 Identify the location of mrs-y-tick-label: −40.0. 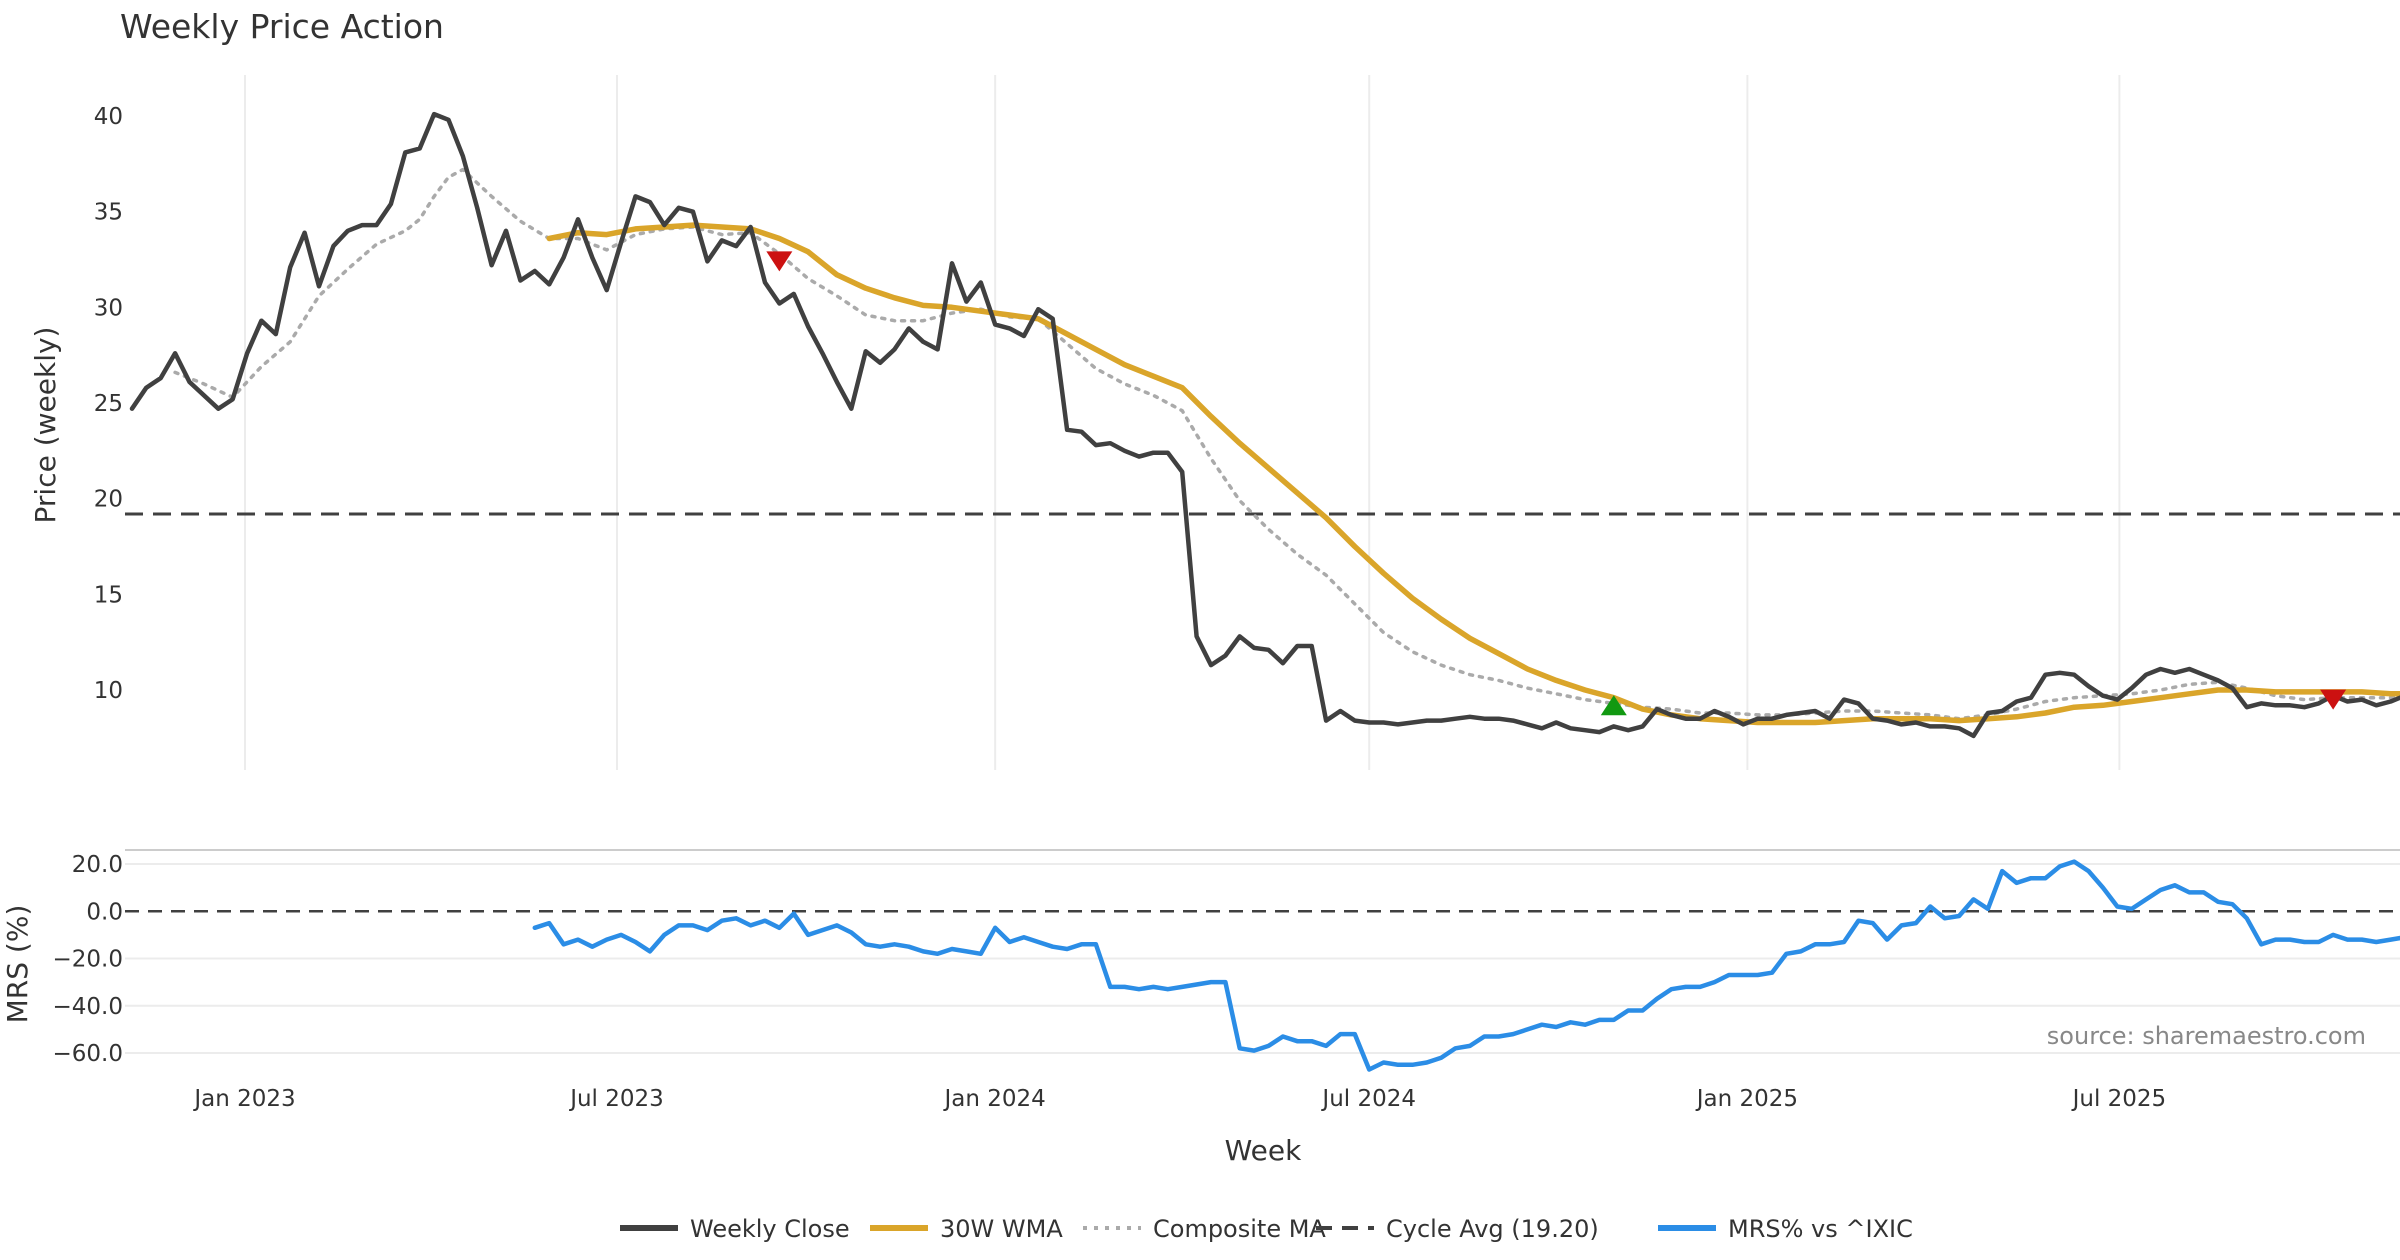
(88, 1007).